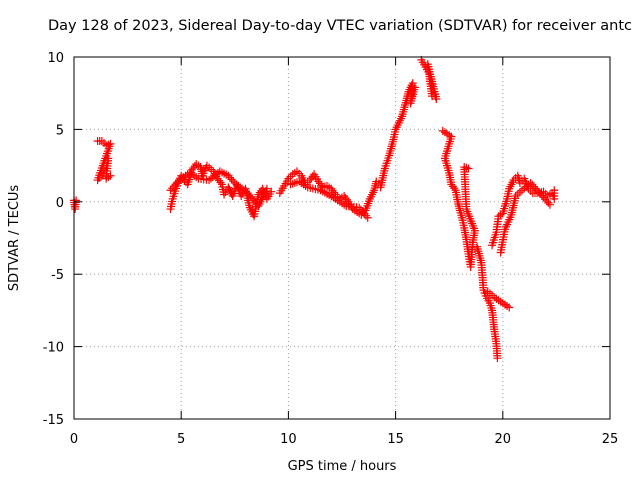  I want to click on y-tick-label: 0, so click(60, 203).